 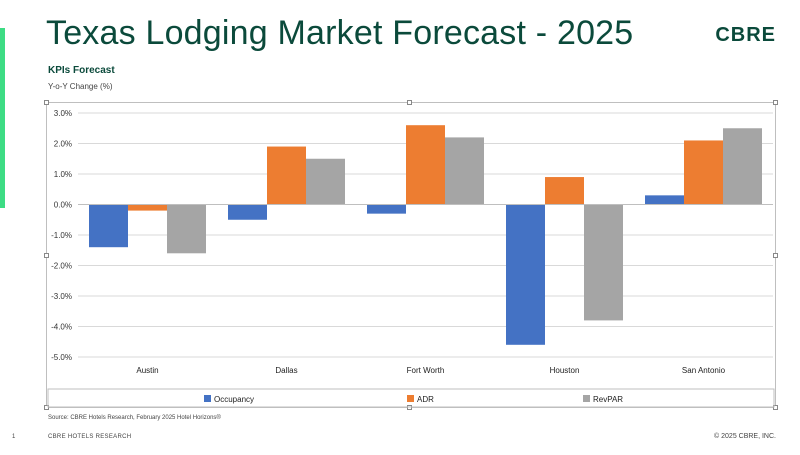 What do you see at coordinates (81, 70) in the screenshot?
I see `chart-subtitle: KPIs Forecast` at bounding box center [81, 70].